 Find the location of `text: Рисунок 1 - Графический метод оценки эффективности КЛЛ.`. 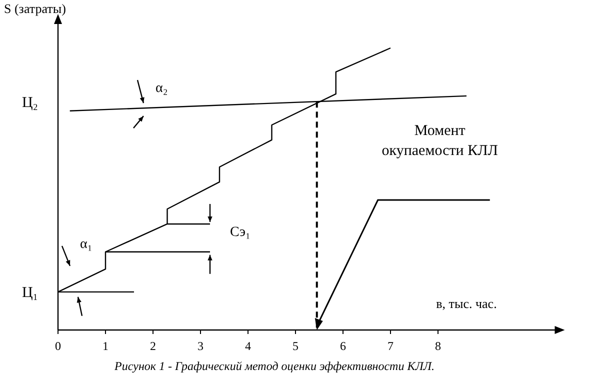

text: Рисунок 1 - Графический метод оценки эффективности КЛЛ. is located at coordinates (274, 366).